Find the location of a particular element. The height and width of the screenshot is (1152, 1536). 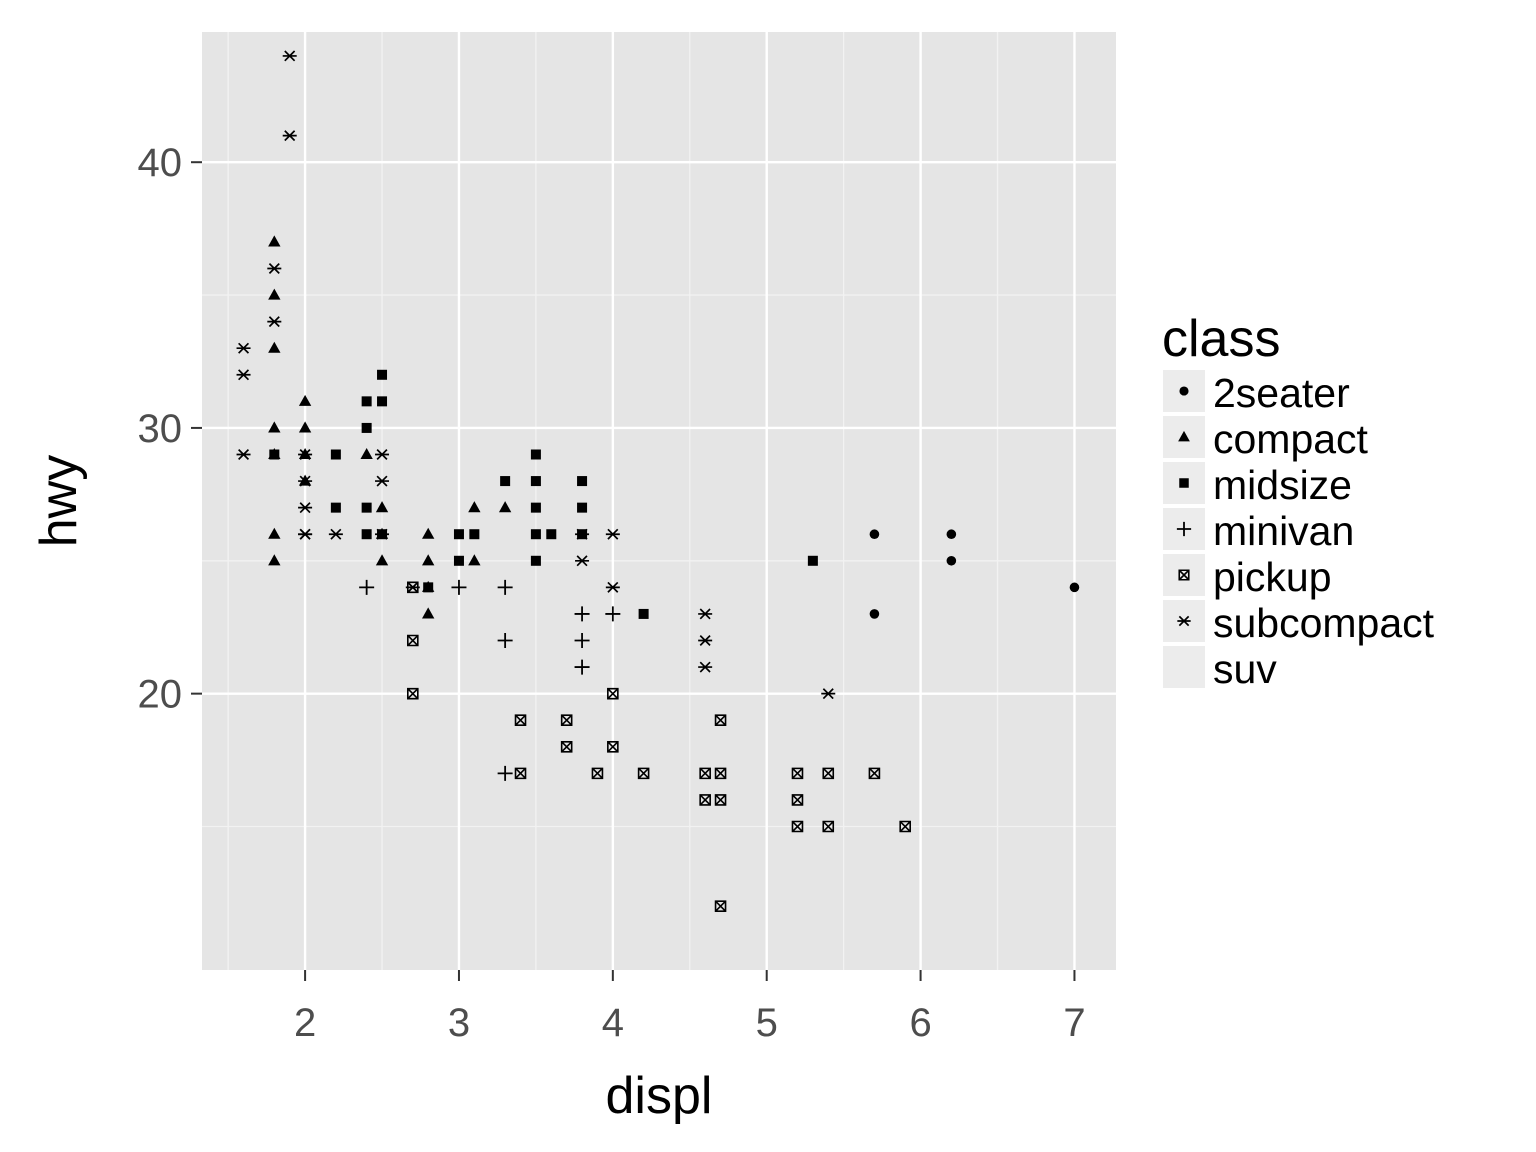

x-axis: 2 3 4 5 6 7 is located at coordinates (690, 1007).